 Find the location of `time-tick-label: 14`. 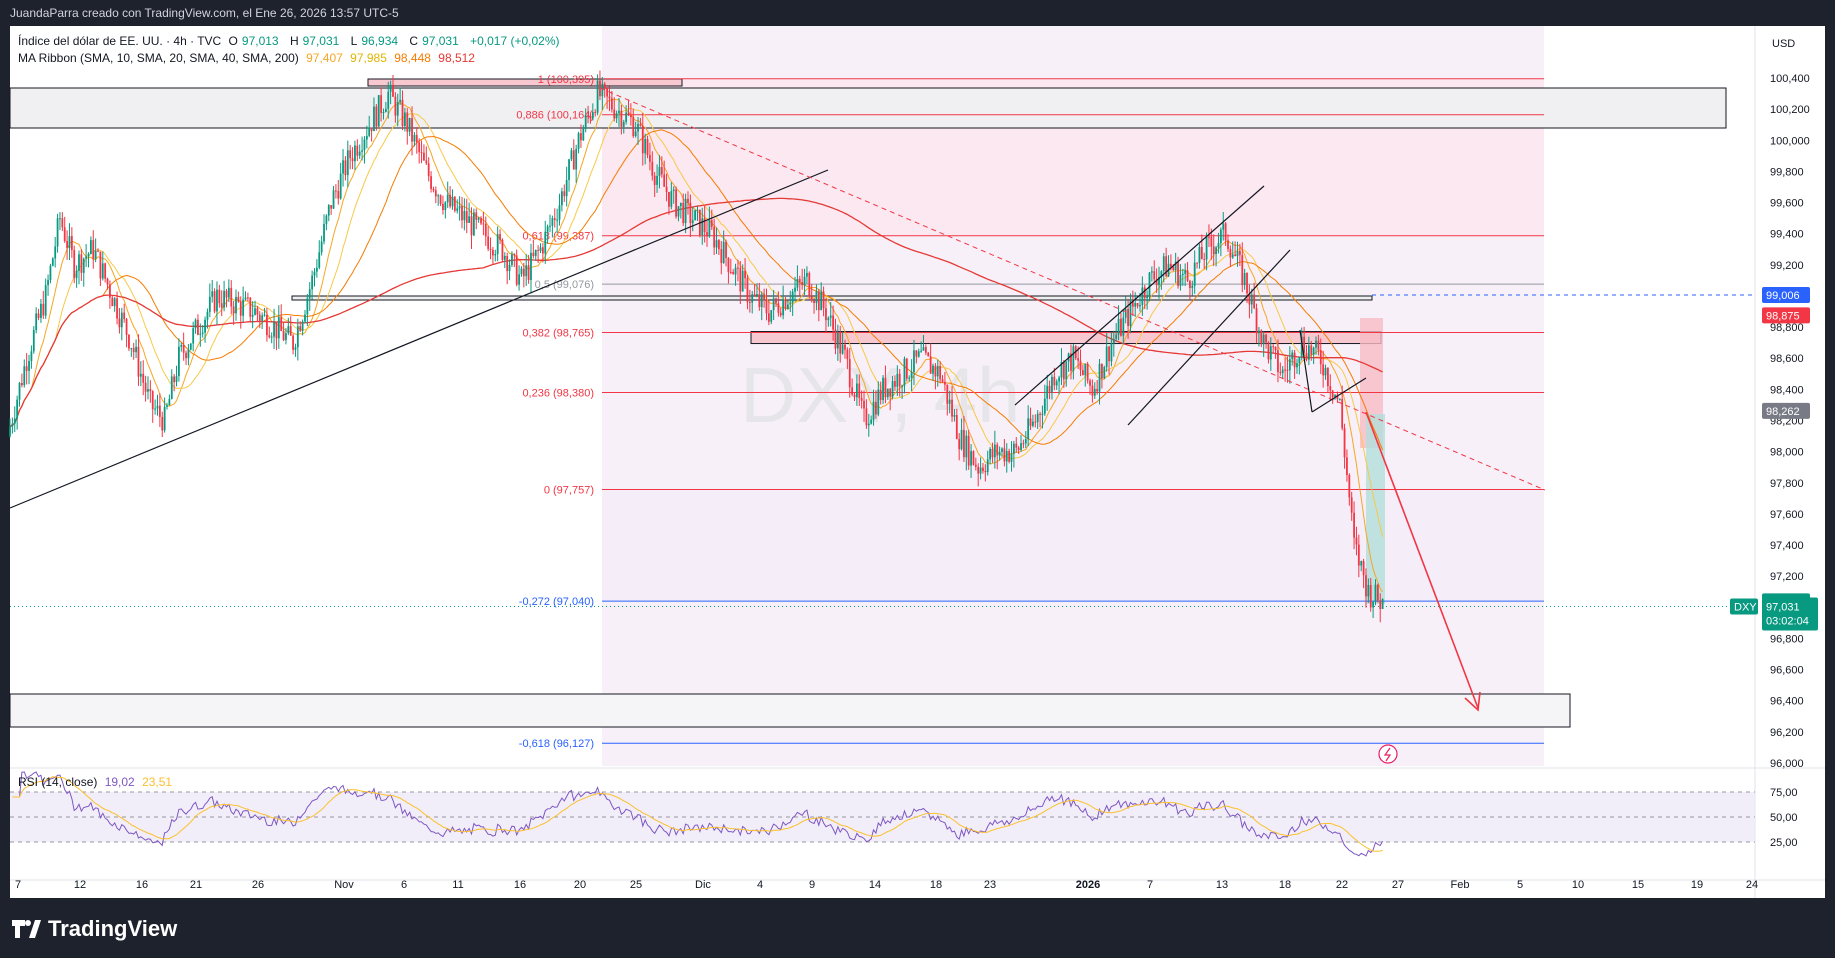

time-tick-label: 14 is located at coordinates (875, 885).